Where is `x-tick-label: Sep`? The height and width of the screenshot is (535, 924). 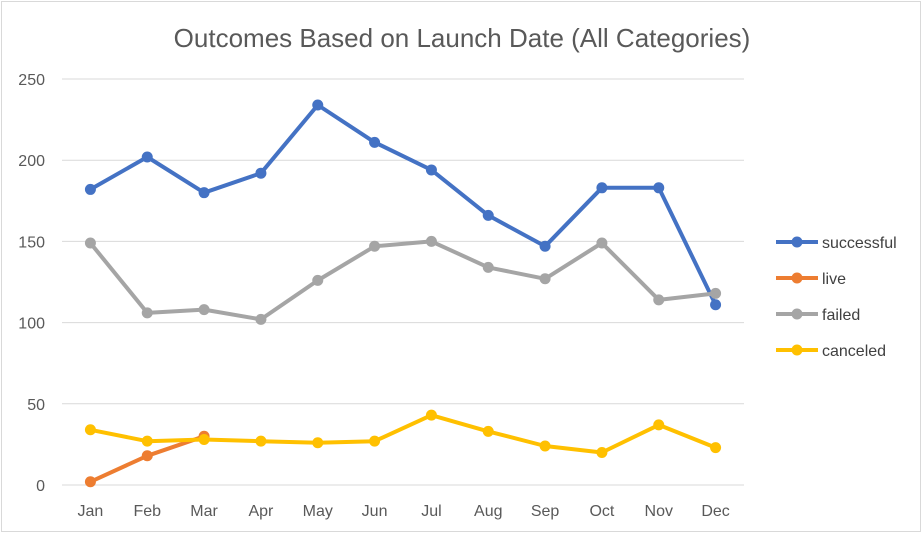 x-tick-label: Sep is located at coordinates (545, 511).